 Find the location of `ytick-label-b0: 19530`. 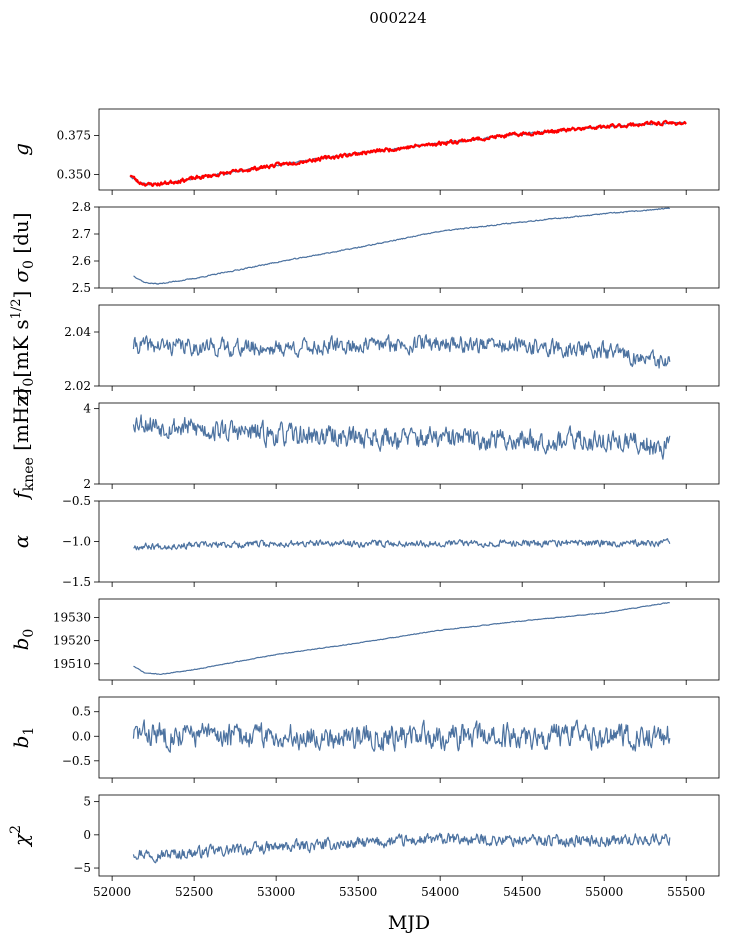

ytick-label-b0: 19530 is located at coordinates (72, 618).